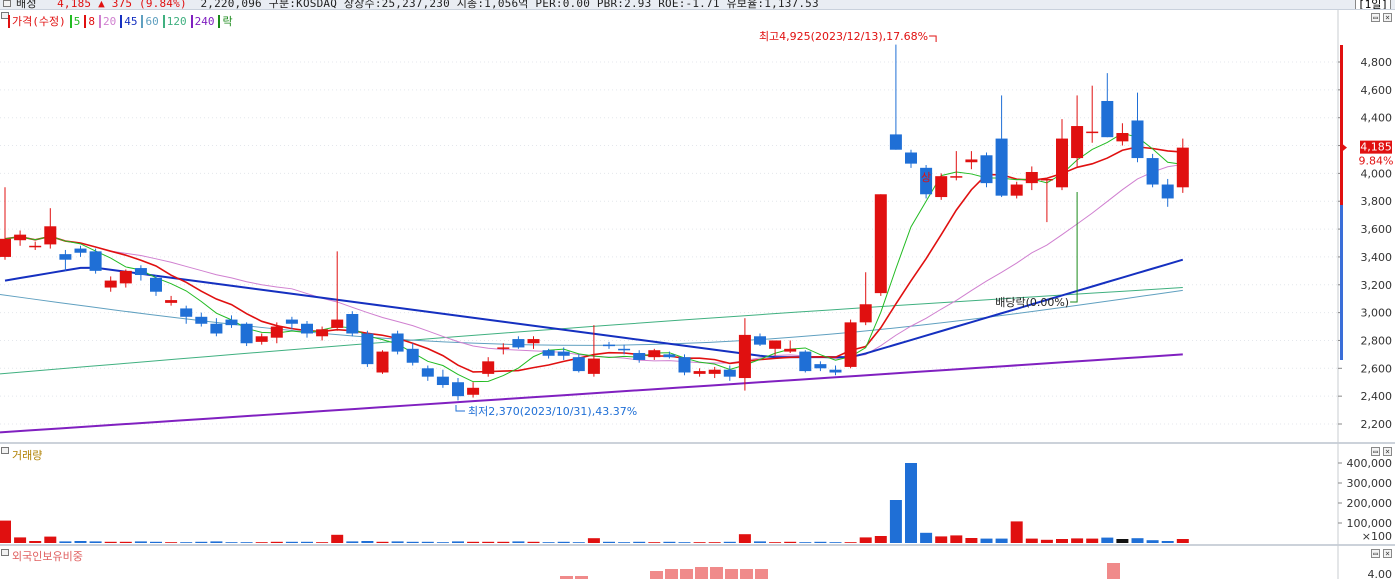  Describe the element at coordinates (115, 5) in the screenshot. I see `stock-change: ▲ 375` at that location.